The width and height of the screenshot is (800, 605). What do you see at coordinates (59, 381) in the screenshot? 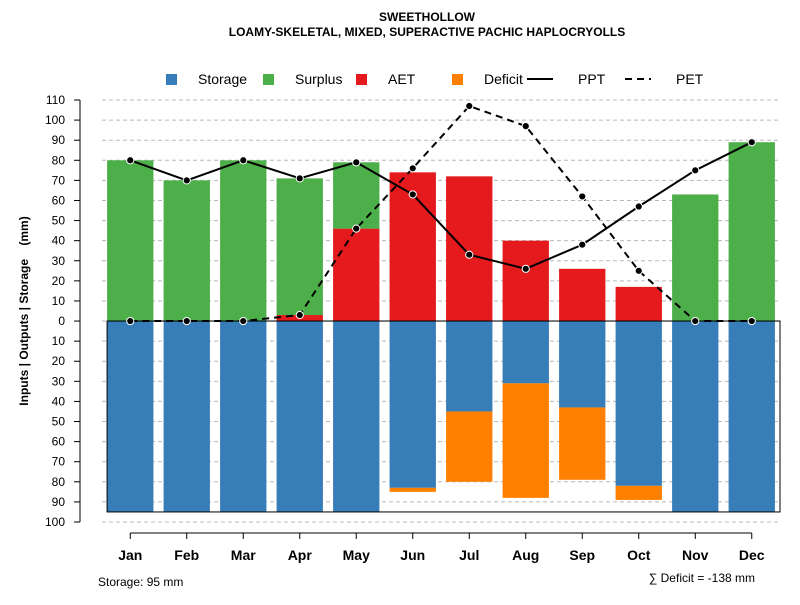
I see `y-tick-label: 30` at bounding box center [59, 381].